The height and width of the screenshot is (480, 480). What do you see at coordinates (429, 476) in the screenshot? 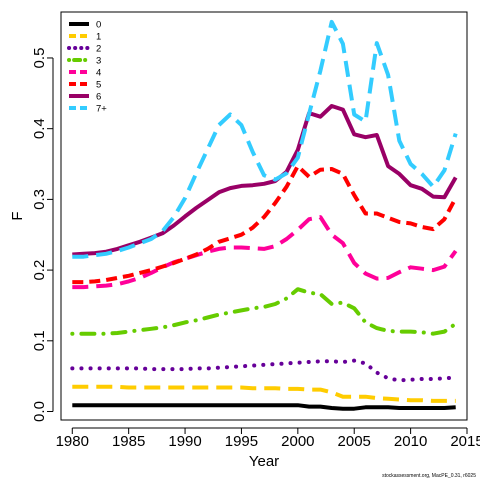
I see `footer-credit: stockassessment.org, MacPE_0.31, r6025` at bounding box center [429, 476].